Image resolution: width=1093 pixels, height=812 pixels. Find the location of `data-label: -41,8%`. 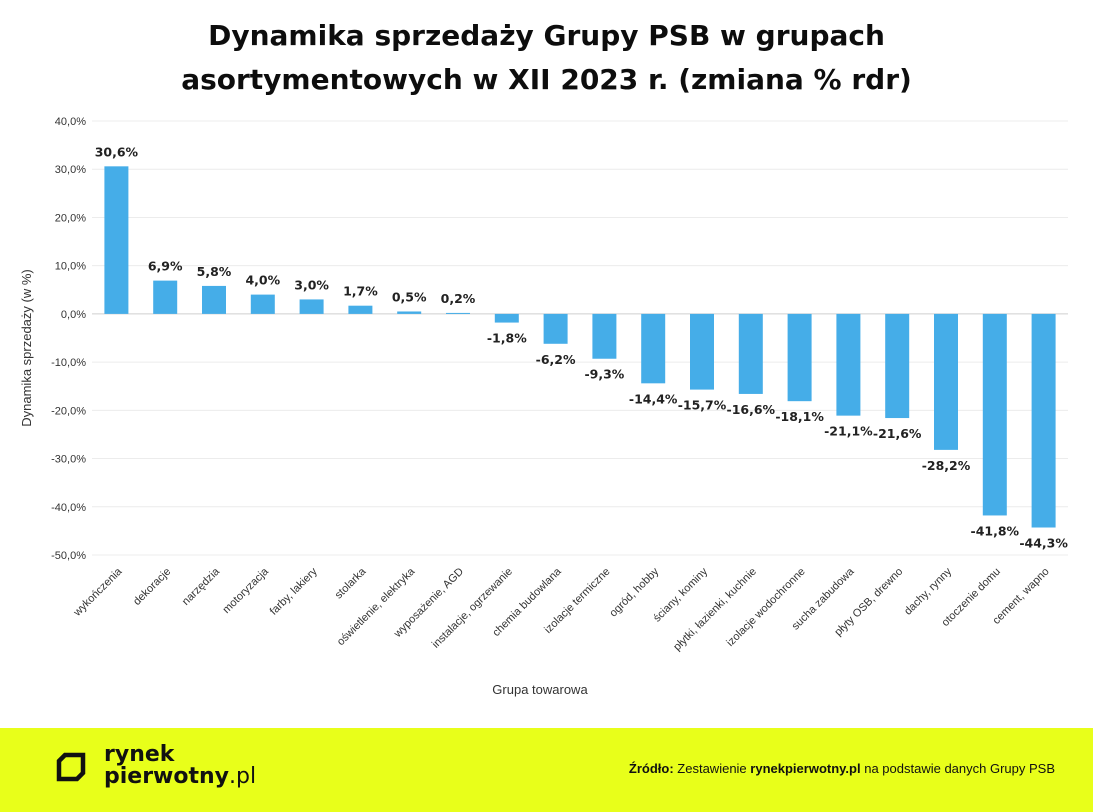

data-label: -41,8% is located at coordinates (995, 530).